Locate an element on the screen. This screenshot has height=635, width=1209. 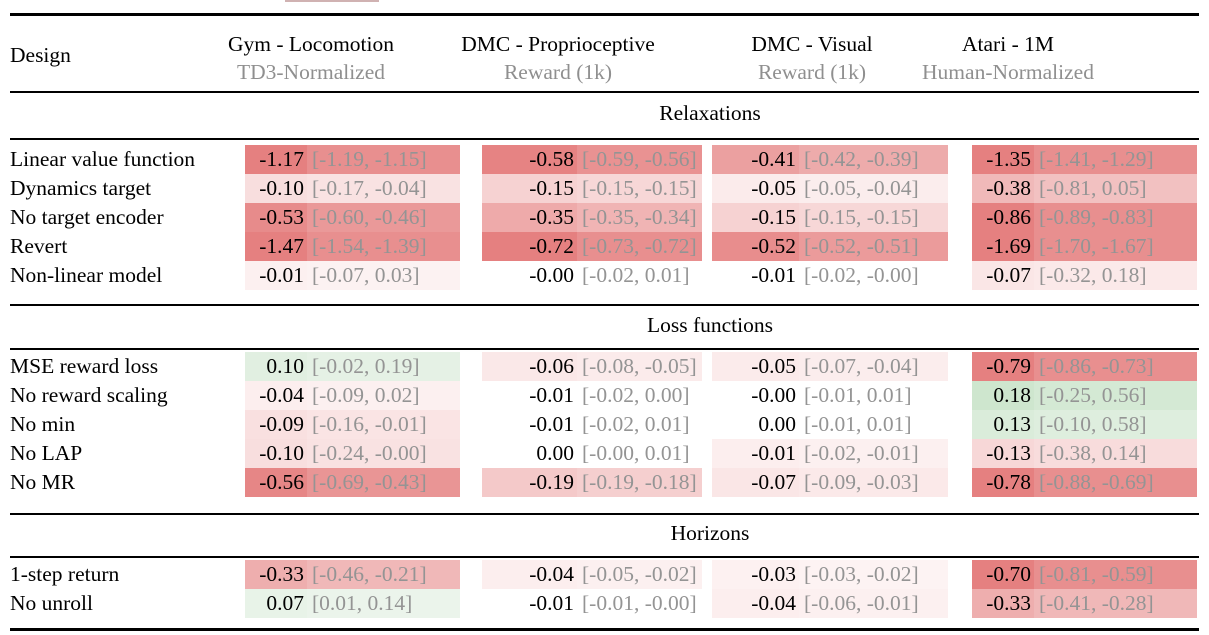
confidence-interval: [-0.25, 0.56] is located at coordinates (1115, 395).